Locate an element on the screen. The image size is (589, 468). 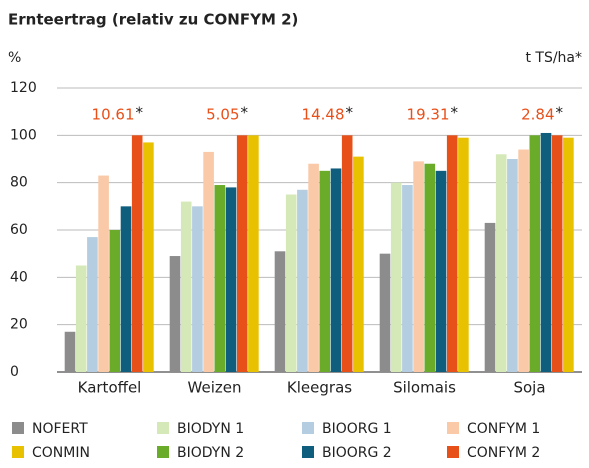
reference-yield: 10.61 is located at coordinates (113, 115).